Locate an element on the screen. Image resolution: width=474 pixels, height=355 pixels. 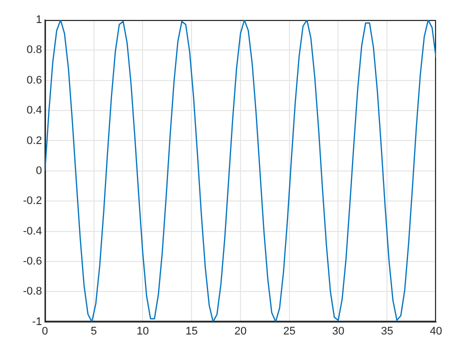
x-tick-label: 5 is located at coordinates (93, 331).